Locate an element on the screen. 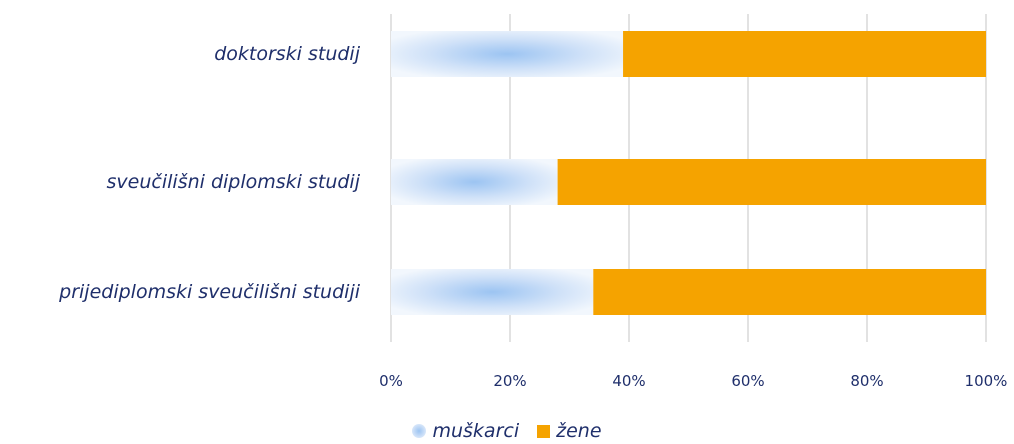 The width and height of the screenshot is (1014, 444). x-tick-label: 80% is located at coordinates (866, 381).